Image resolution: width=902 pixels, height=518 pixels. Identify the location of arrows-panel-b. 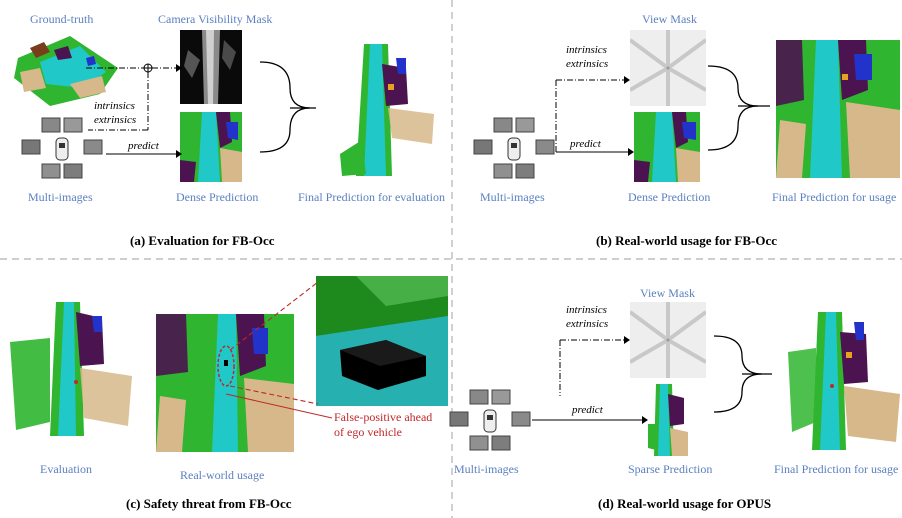
(662, 110).